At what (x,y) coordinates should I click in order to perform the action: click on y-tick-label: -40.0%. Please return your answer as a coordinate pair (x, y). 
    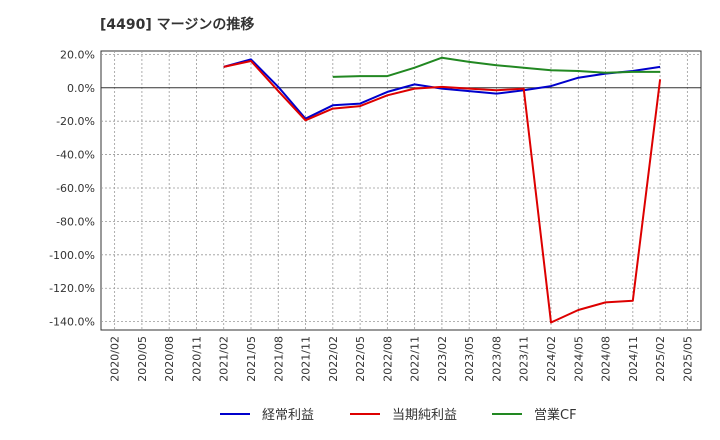
    Looking at the image, I should click on (75, 155).